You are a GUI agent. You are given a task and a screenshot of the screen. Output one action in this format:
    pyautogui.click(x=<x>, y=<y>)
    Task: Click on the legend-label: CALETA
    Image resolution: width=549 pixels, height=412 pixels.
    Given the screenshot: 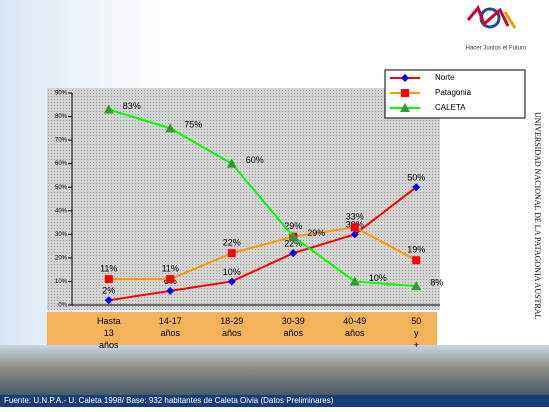 What is the action you would take?
    pyautogui.click(x=450, y=107)
    